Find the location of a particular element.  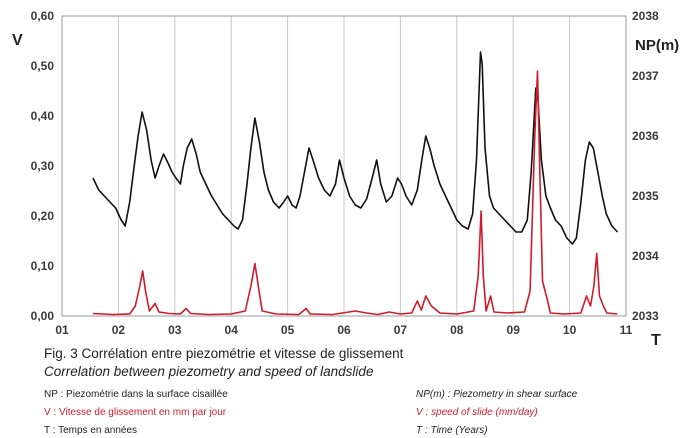

left-tick-label: 0,30 is located at coordinates (43, 166).